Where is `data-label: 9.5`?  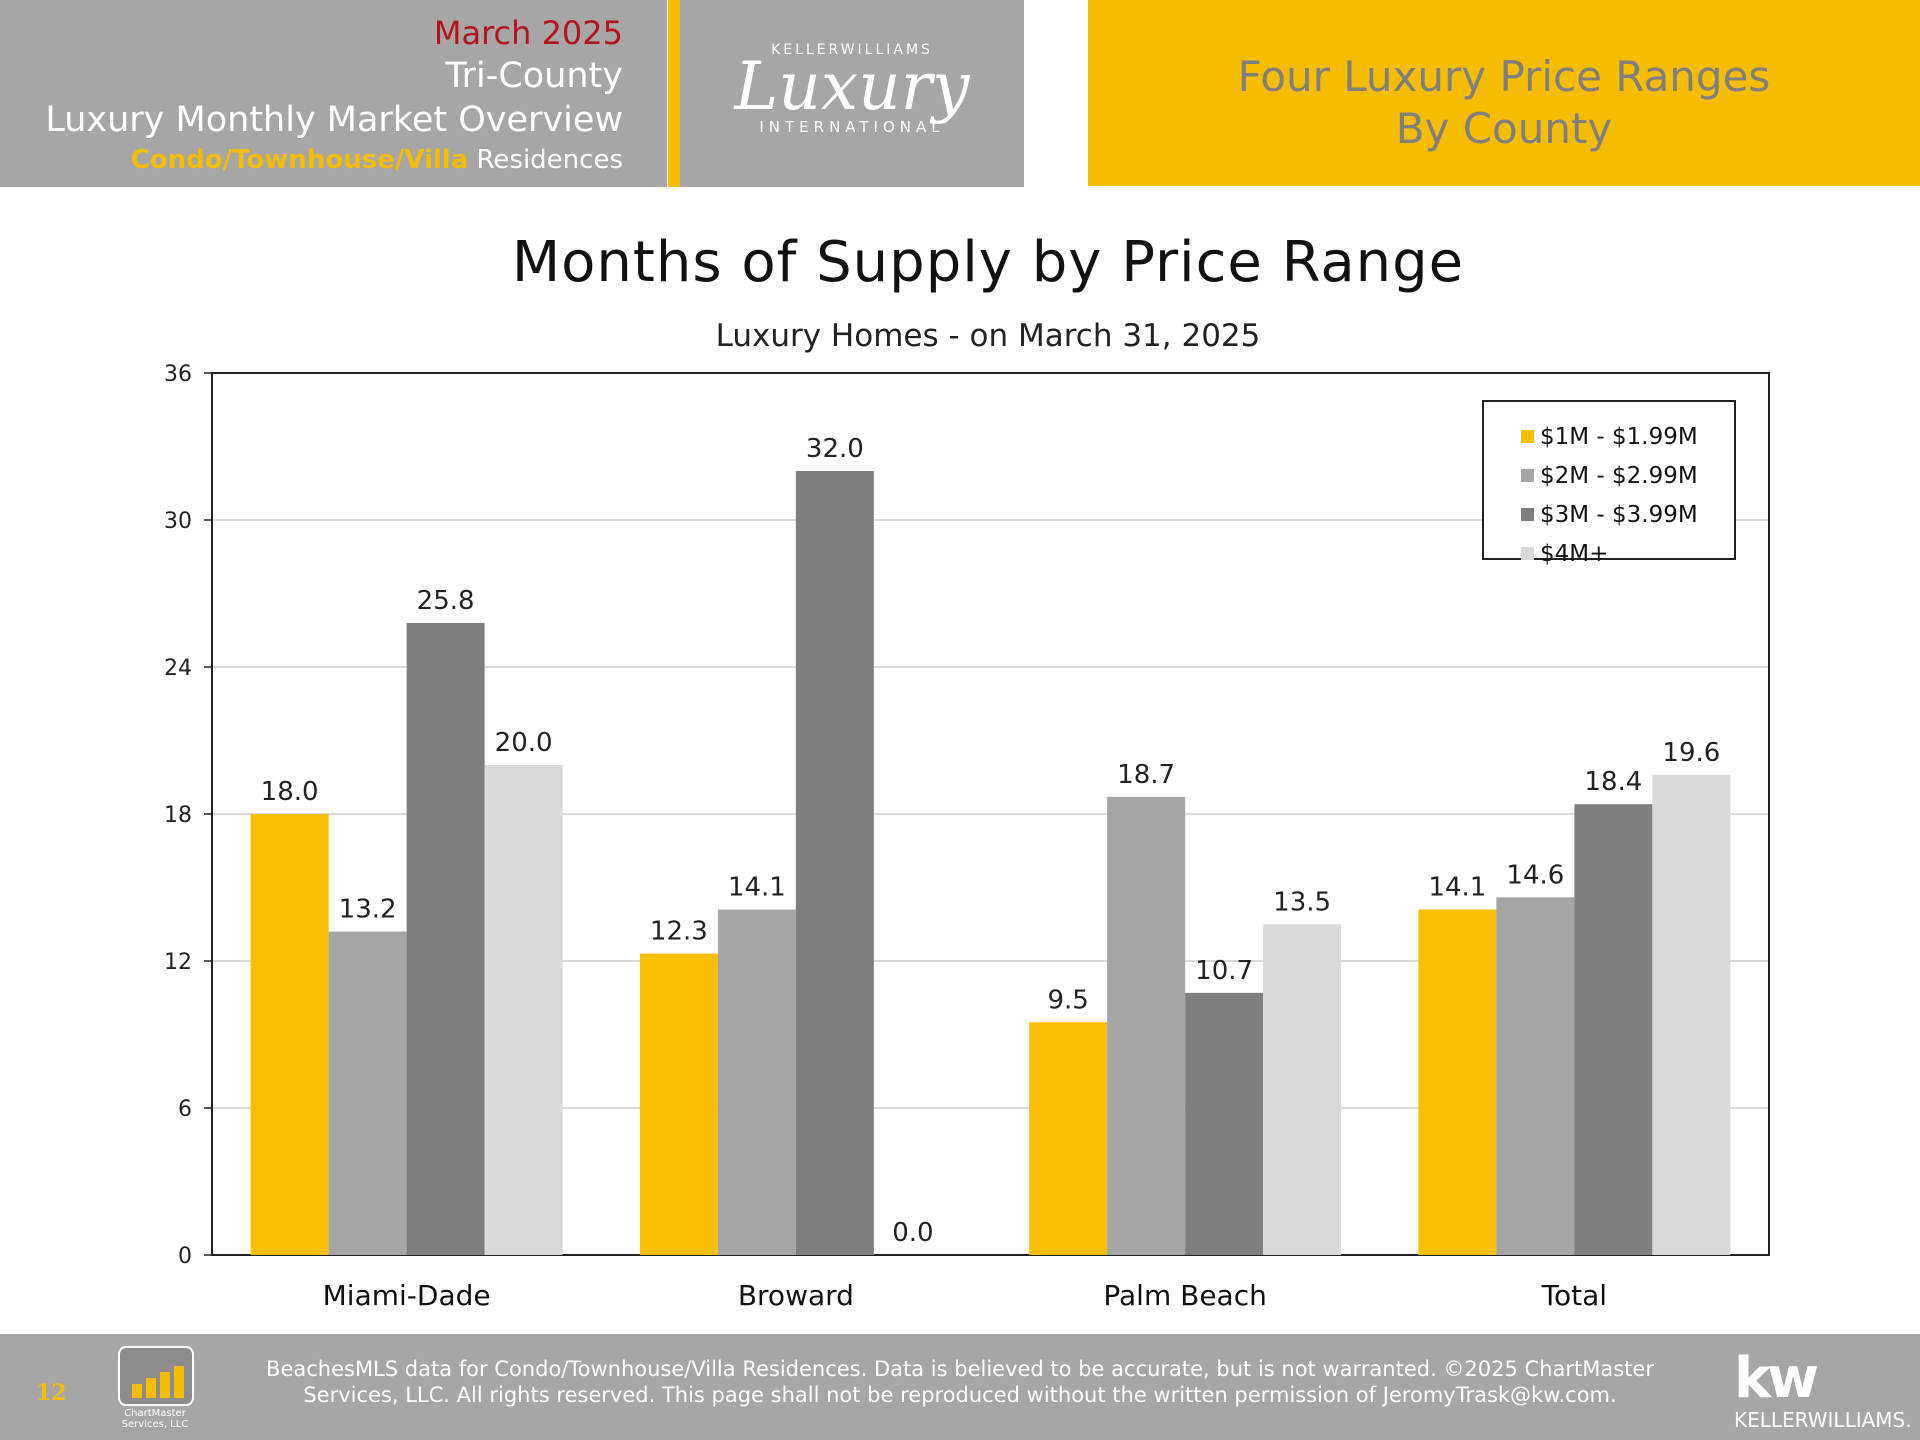
data-label: 9.5 is located at coordinates (1067, 1000).